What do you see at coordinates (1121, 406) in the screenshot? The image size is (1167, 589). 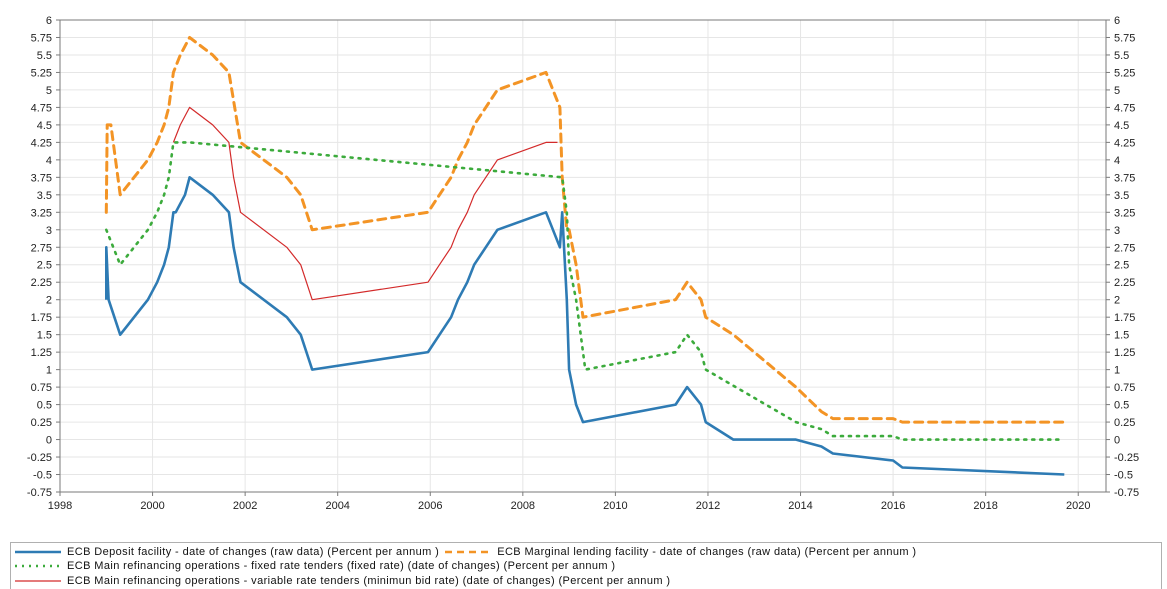 I see `y-tick-label-right: 0.5` at bounding box center [1121, 406].